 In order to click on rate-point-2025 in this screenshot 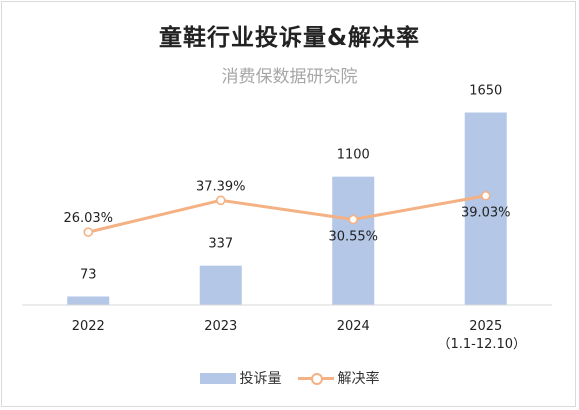, I will do `click(485, 195)`.